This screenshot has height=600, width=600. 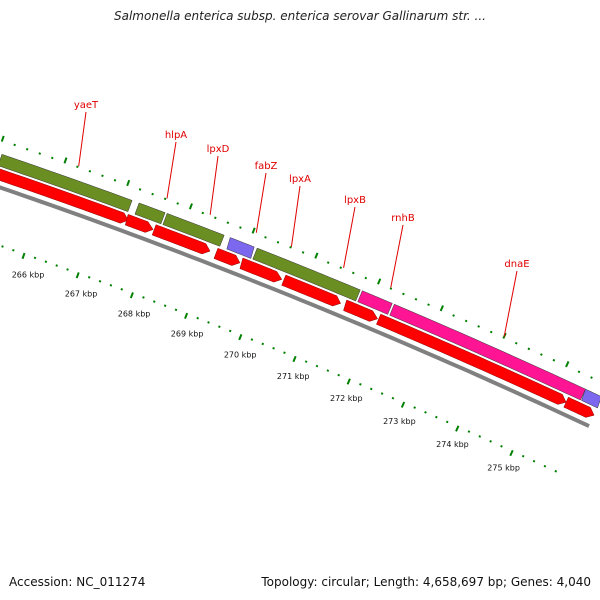 I want to click on kbp-label: 270 kbp, so click(x=240, y=355).